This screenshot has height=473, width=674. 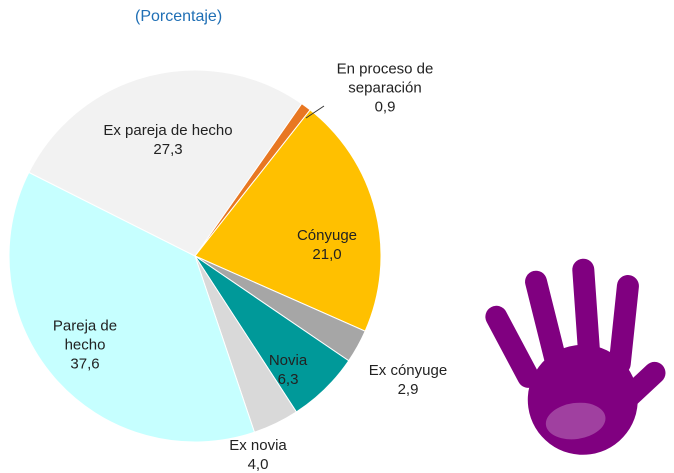 I want to click on value-label: 0,9, so click(x=385, y=107).